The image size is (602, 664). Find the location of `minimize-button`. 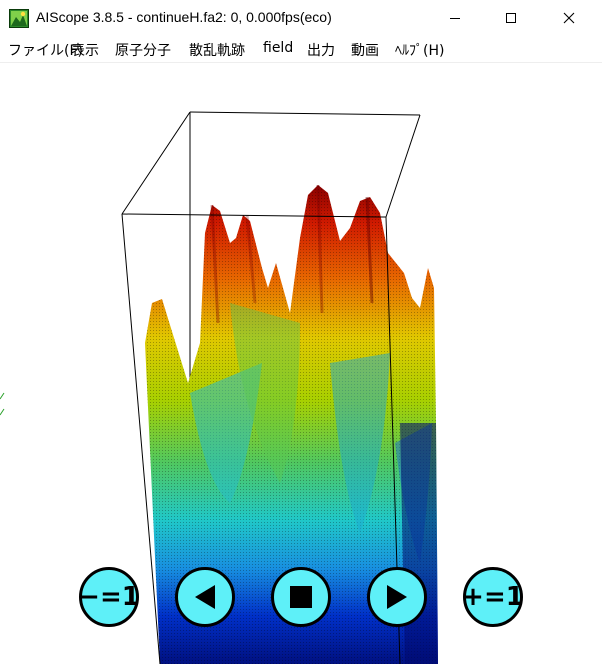

minimize-button is located at coordinates (455, 18).